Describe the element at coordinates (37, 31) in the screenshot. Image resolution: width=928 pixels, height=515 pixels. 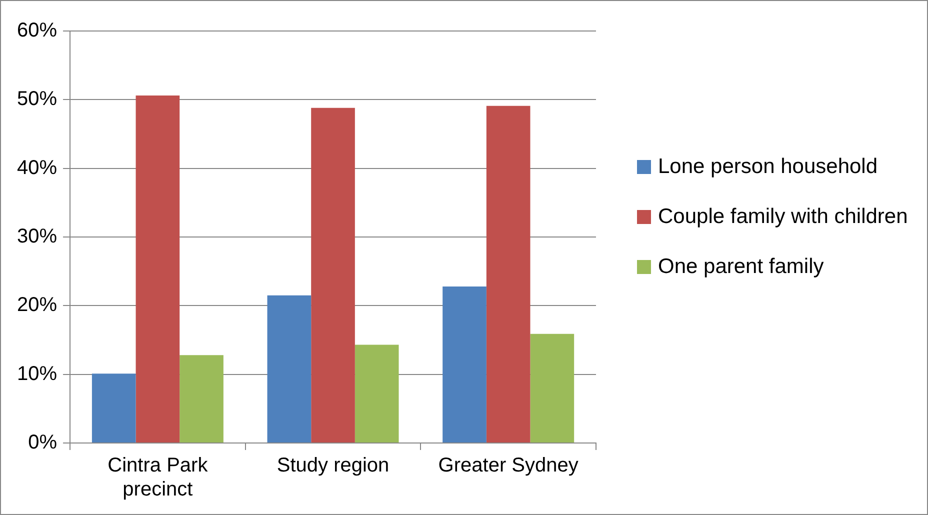
I see `y-tick-label: 60%` at that location.